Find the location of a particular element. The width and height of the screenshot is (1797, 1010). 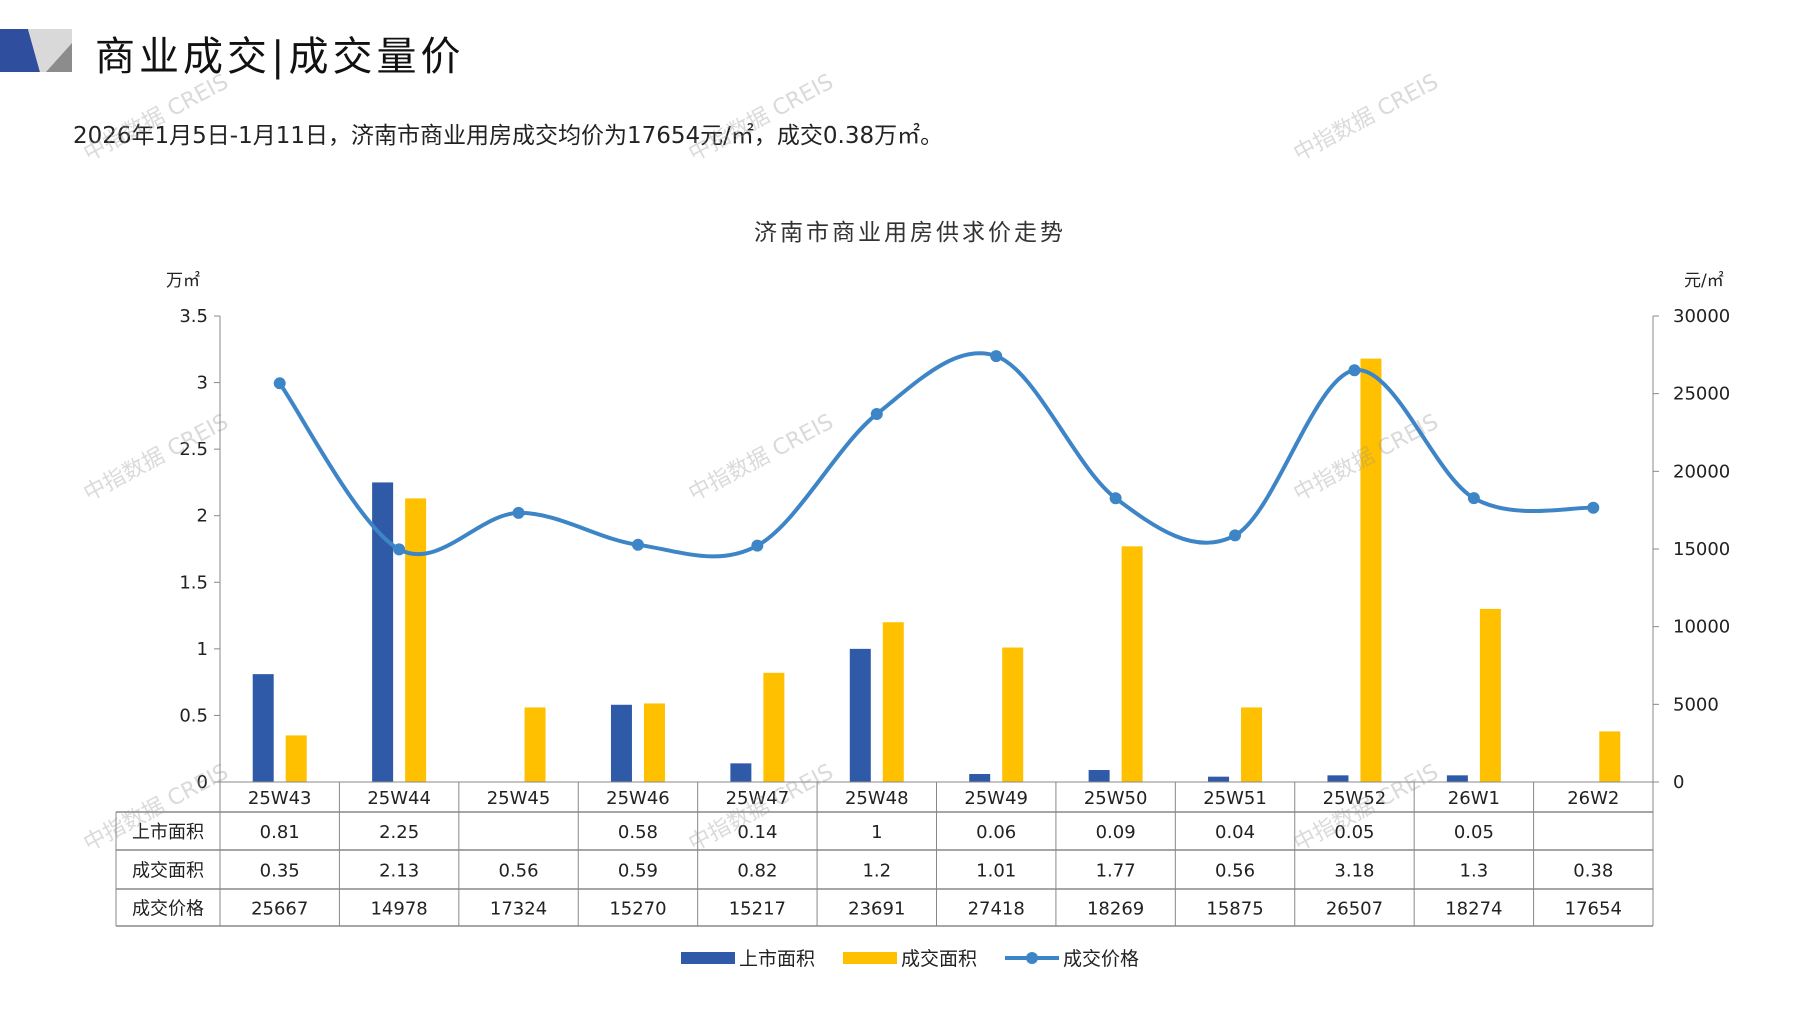

legend-item-price: 成交价格 is located at coordinates (1072, 957).